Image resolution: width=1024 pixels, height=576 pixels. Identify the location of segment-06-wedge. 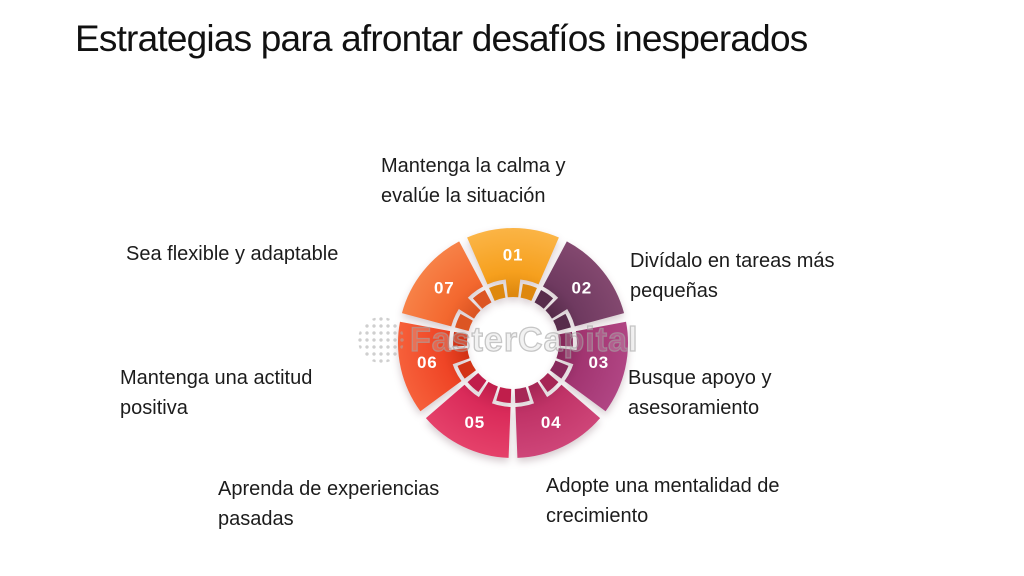
(430, 366).